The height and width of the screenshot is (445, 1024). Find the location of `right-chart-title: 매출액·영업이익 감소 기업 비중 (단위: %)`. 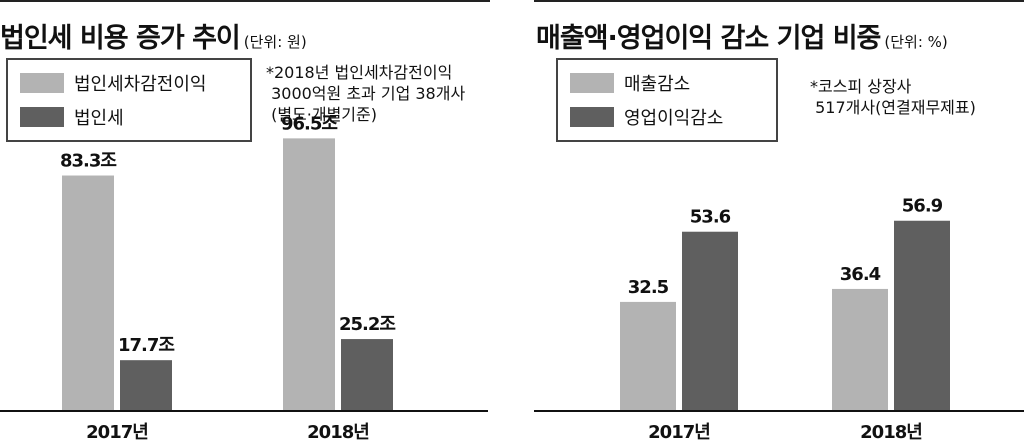

right-chart-title: 매출액·영업이익 감소 기업 비중 (단위: %) is located at coordinates (742, 35).